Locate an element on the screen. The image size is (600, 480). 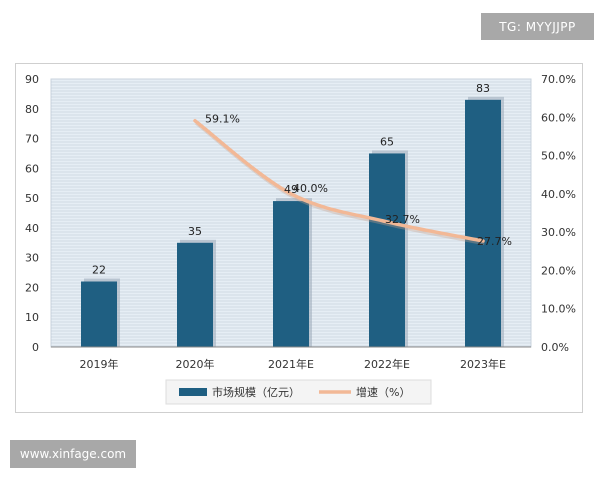
x-tick-label: 2021年E is located at coordinates (291, 364).